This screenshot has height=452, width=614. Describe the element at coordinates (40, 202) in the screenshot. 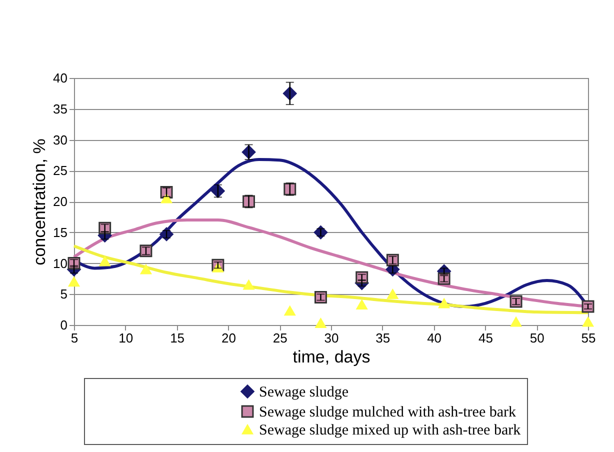

I see `y-axis-title: concentration, %` at that location.